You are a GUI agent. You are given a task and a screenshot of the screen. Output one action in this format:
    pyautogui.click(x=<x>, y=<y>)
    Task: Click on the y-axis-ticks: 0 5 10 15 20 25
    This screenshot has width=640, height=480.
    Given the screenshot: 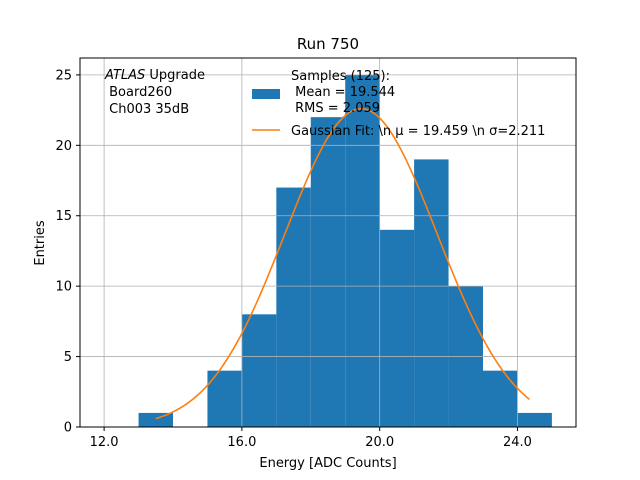 What is the action you would take?
    pyautogui.click(x=67, y=252)
    